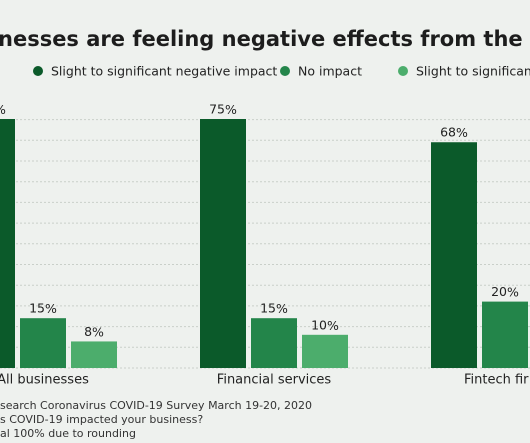 The height and width of the screenshot is (443, 530). What do you see at coordinates (94, 331) in the screenshot?
I see `value-label: 8%` at bounding box center [94, 331].